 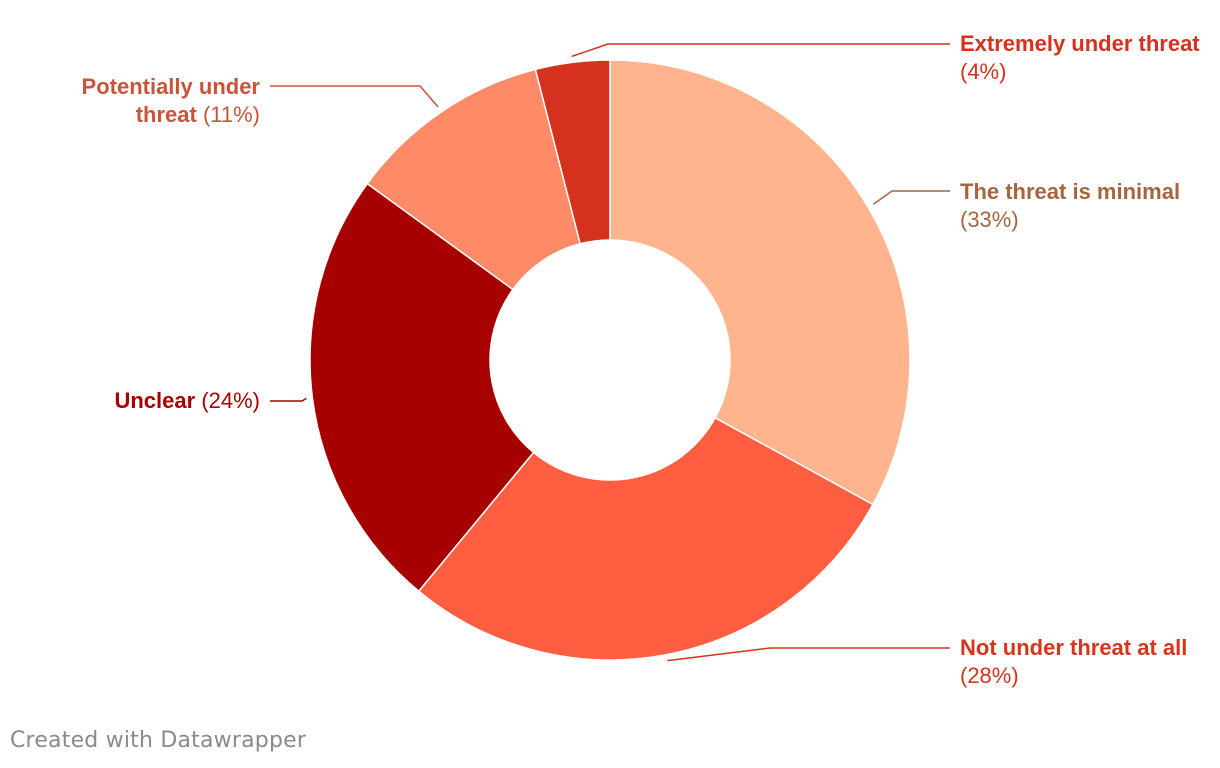 What do you see at coordinates (288, 399) in the screenshot?
I see `leader-line-unclear` at bounding box center [288, 399].